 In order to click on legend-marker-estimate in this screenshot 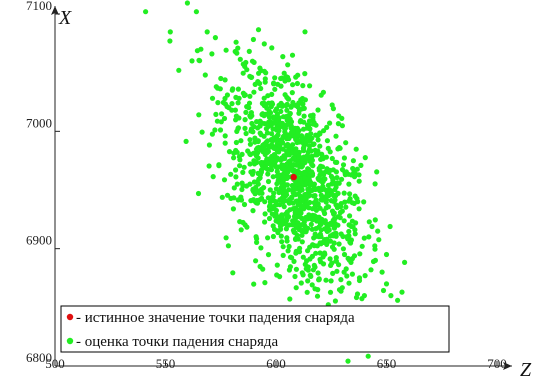, I will do `click(70, 341)`.